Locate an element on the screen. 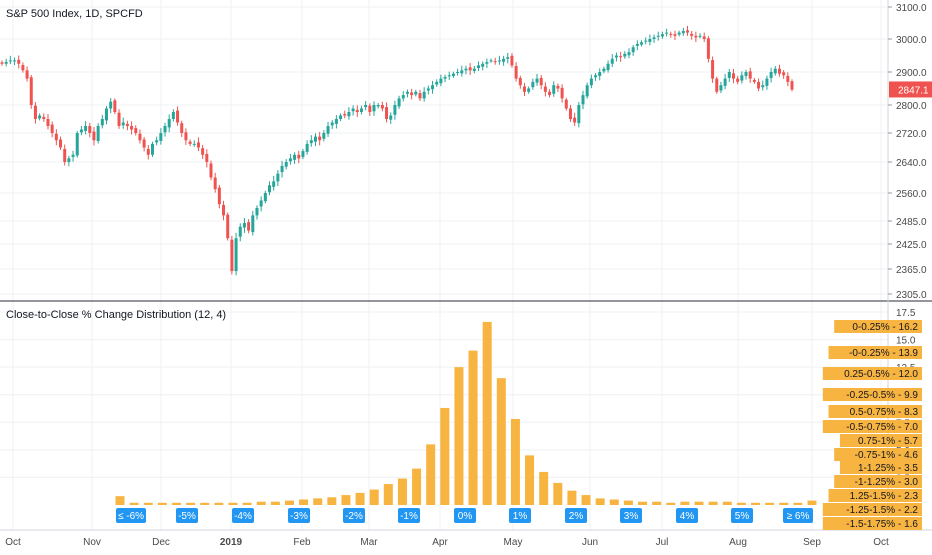 The image size is (932, 555). legend-row-label: -0.25-0.5% - 9.9 is located at coordinates (882, 395).